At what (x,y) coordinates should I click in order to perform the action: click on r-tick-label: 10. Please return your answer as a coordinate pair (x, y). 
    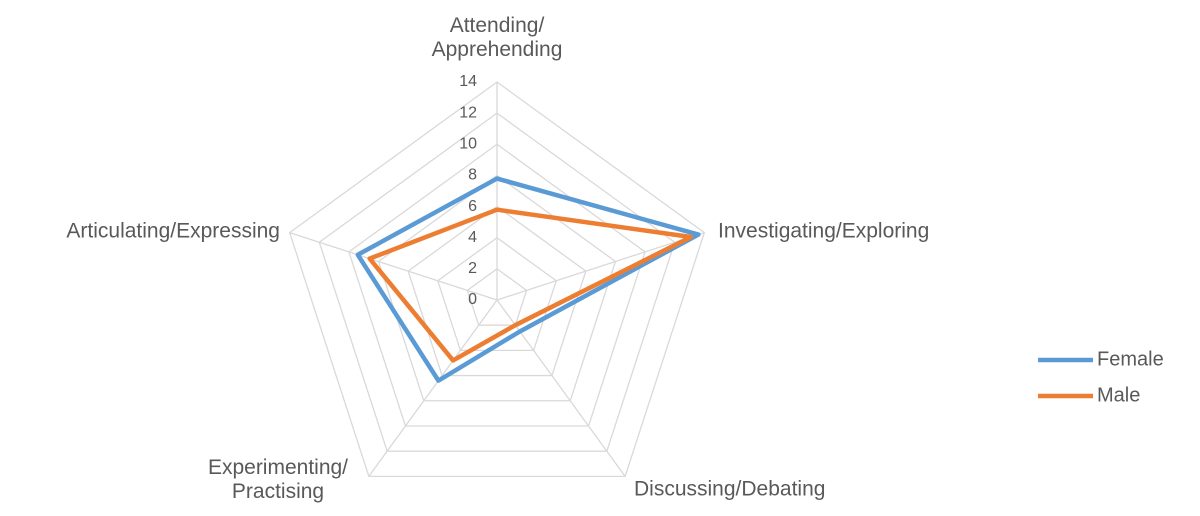
    Looking at the image, I should click on (468, 144).